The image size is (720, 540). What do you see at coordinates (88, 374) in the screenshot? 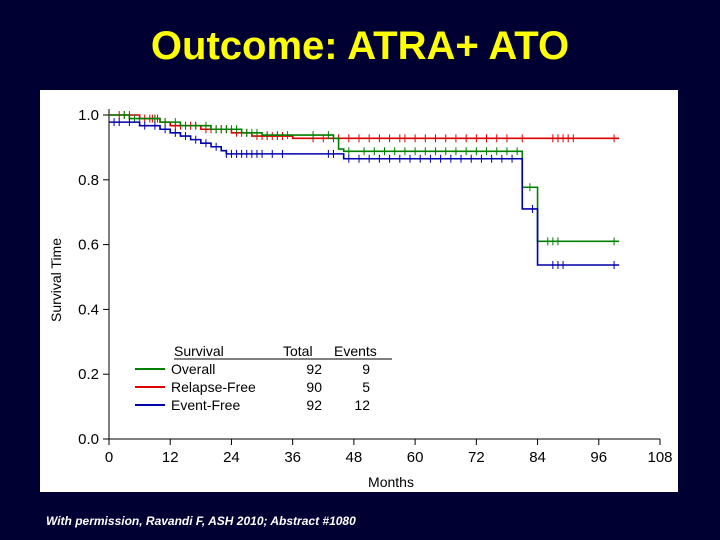
I see `y-tick-label: 0.2` at bounding box center [88, 374].